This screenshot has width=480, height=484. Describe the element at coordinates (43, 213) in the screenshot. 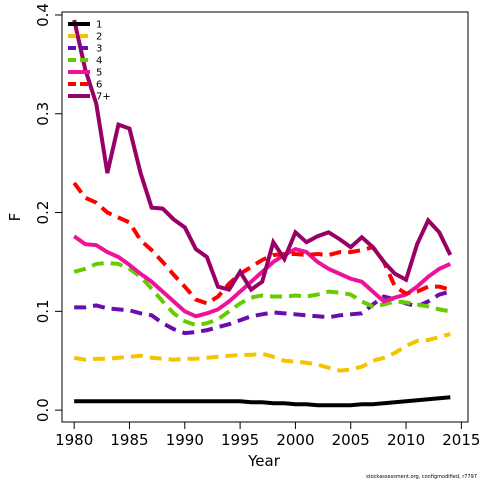

I see `y-tick-label: 0.2` at that location.